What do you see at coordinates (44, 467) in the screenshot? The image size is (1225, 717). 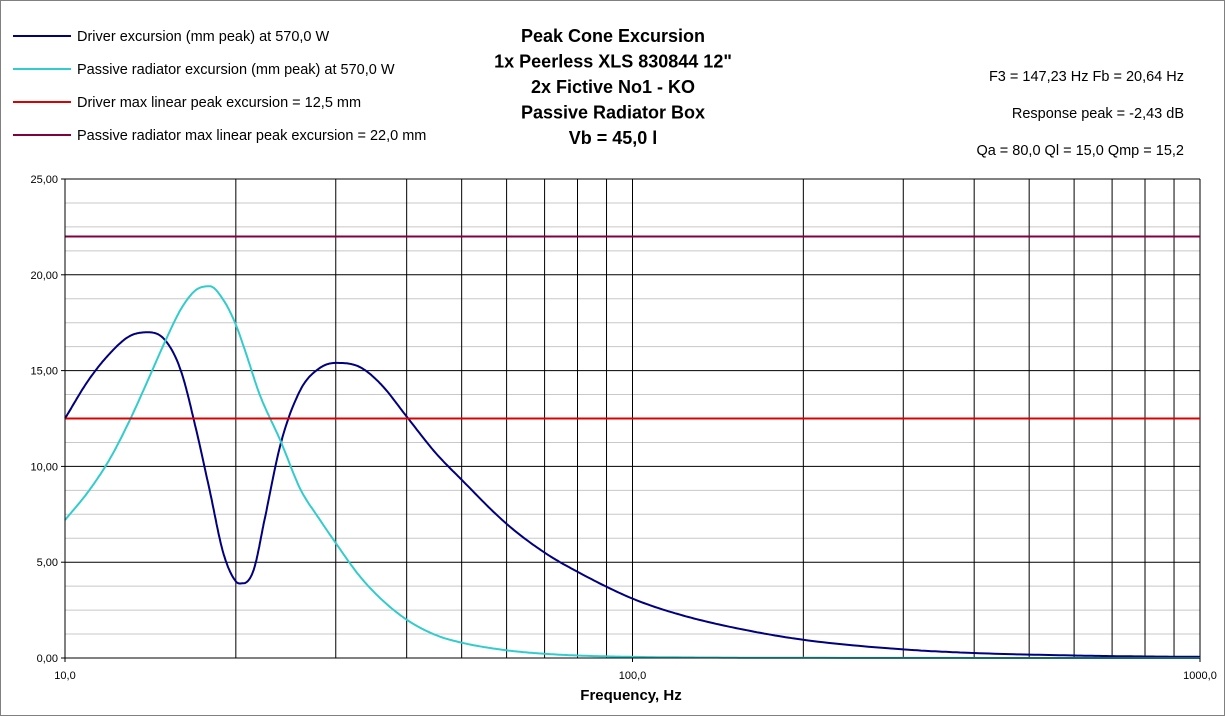 I see `y-tick-label: 10,00` at bounding box center [44, 467].